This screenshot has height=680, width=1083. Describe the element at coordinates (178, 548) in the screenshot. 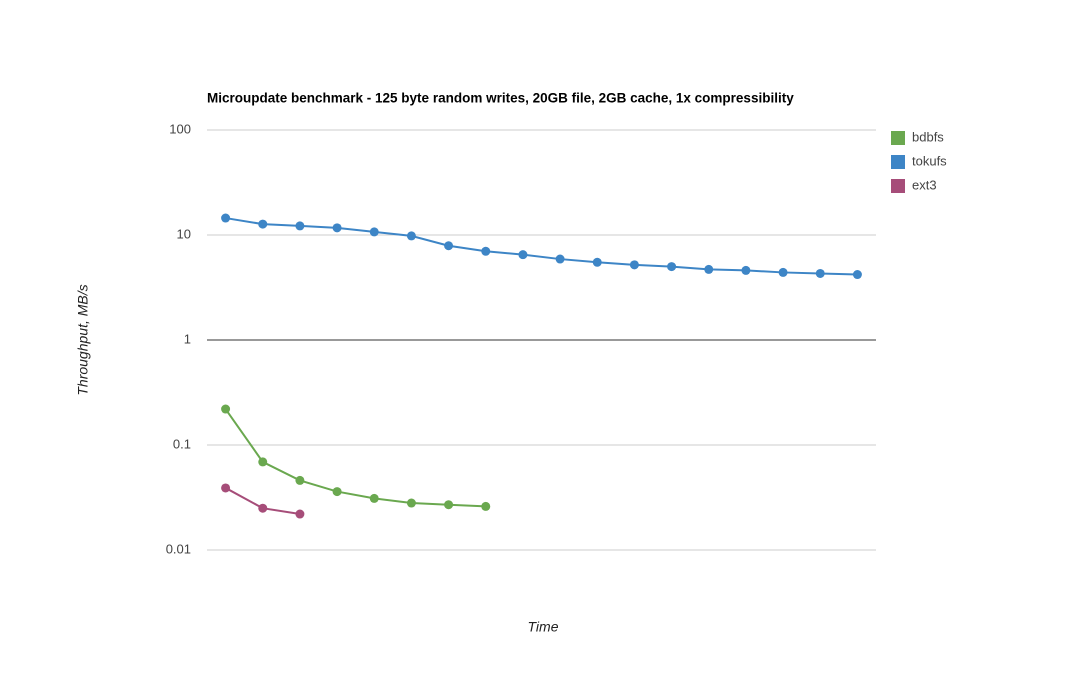

I see `y-tick-label: 0.01` at that location.